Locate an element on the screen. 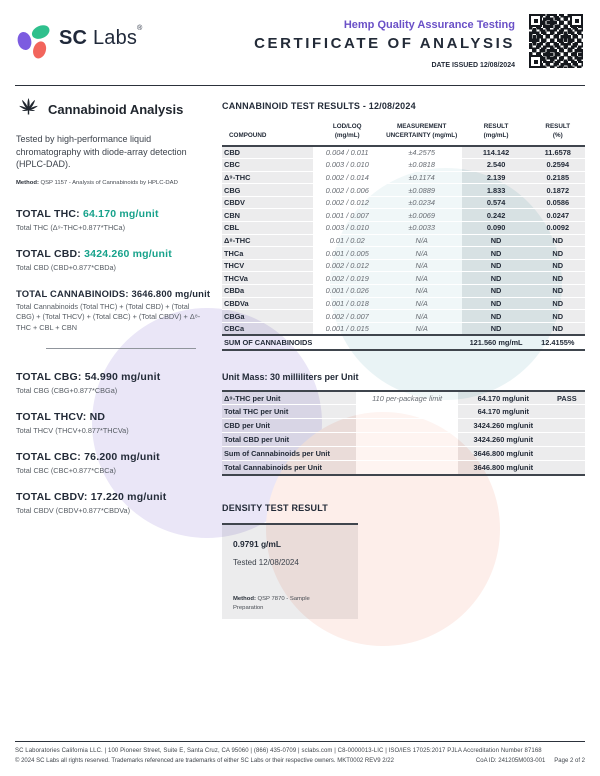  result-pct-value: 0.2594 is located at coordinates (557, 165).